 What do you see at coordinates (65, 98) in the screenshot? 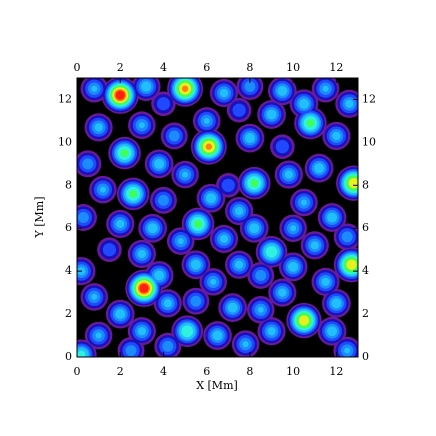
I see `y-tick-label: 12` at bounding box center [65, 98].